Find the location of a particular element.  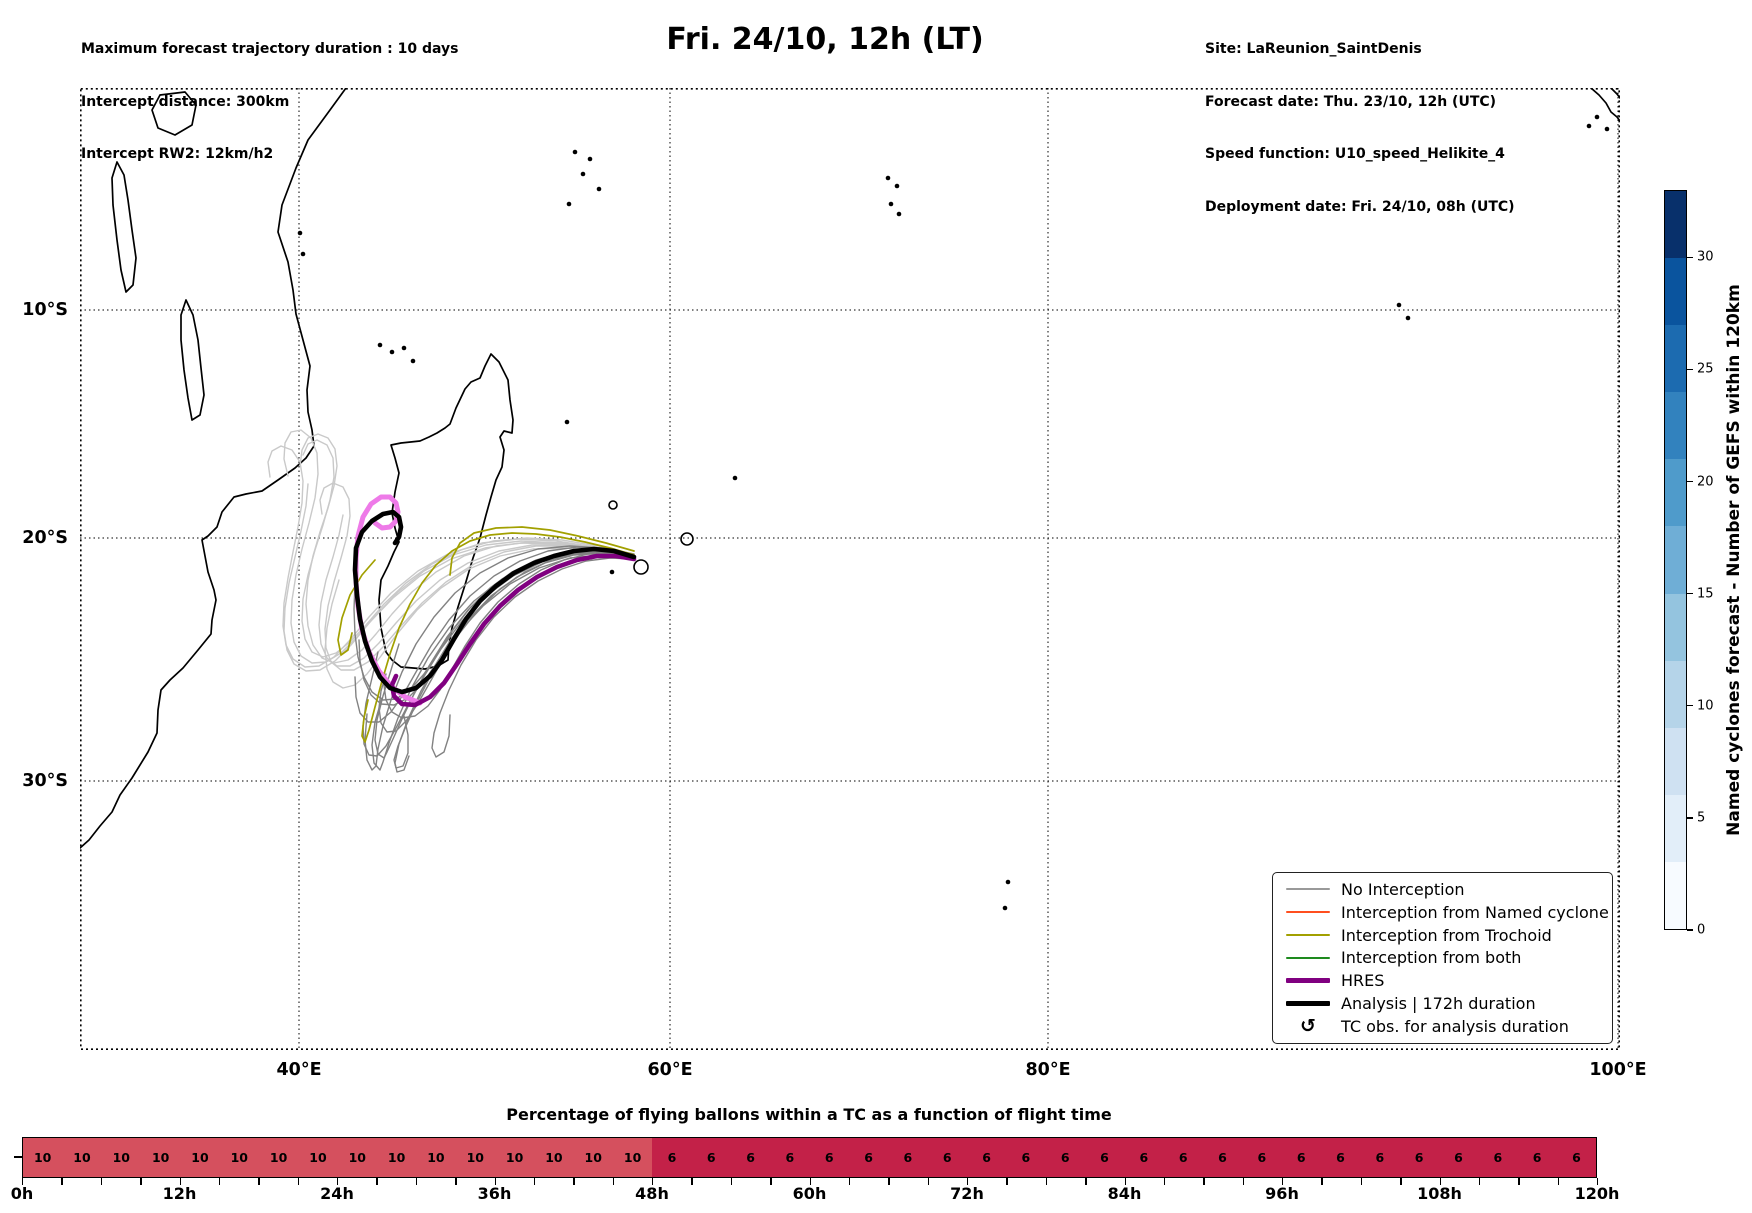

intercept-rw2-line: Intercept RW2: 12km/h2 is located at coordinates (177, 154).